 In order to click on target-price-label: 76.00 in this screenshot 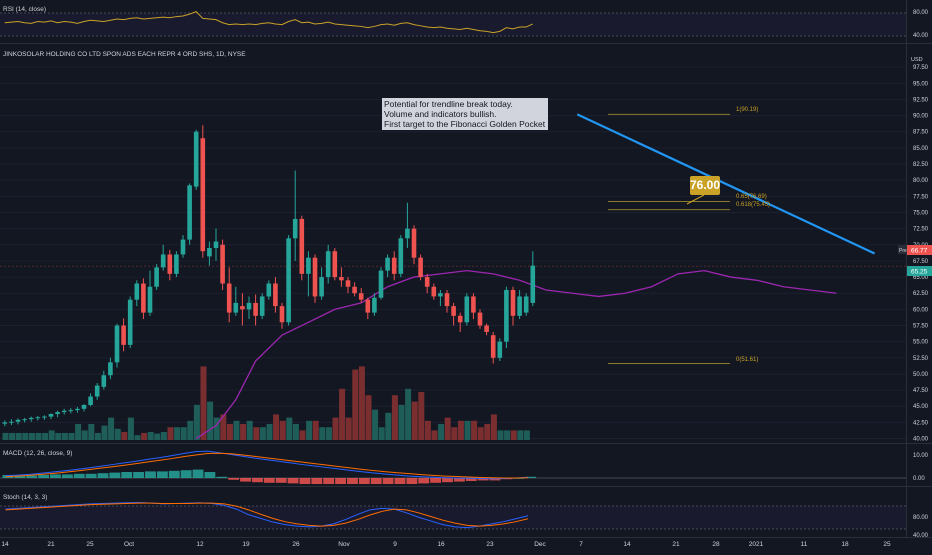, I will do `click(705, 185)`.